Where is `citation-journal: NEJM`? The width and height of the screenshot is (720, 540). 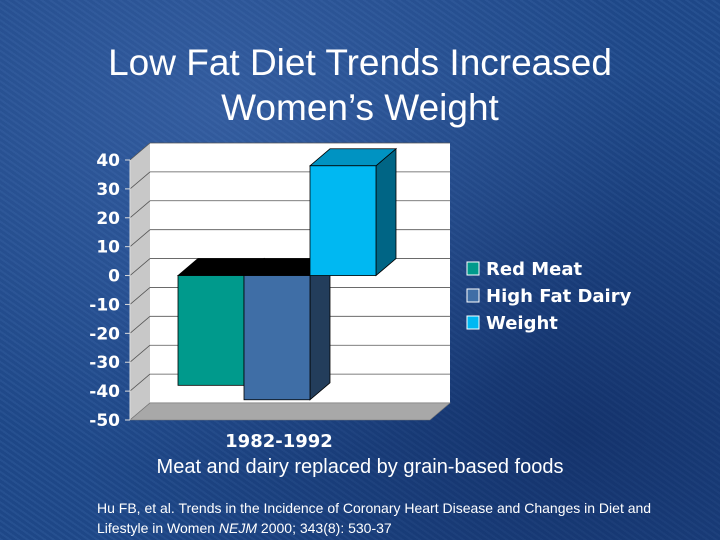
citation-journal: NEJM is located at coordinates (238, 528).